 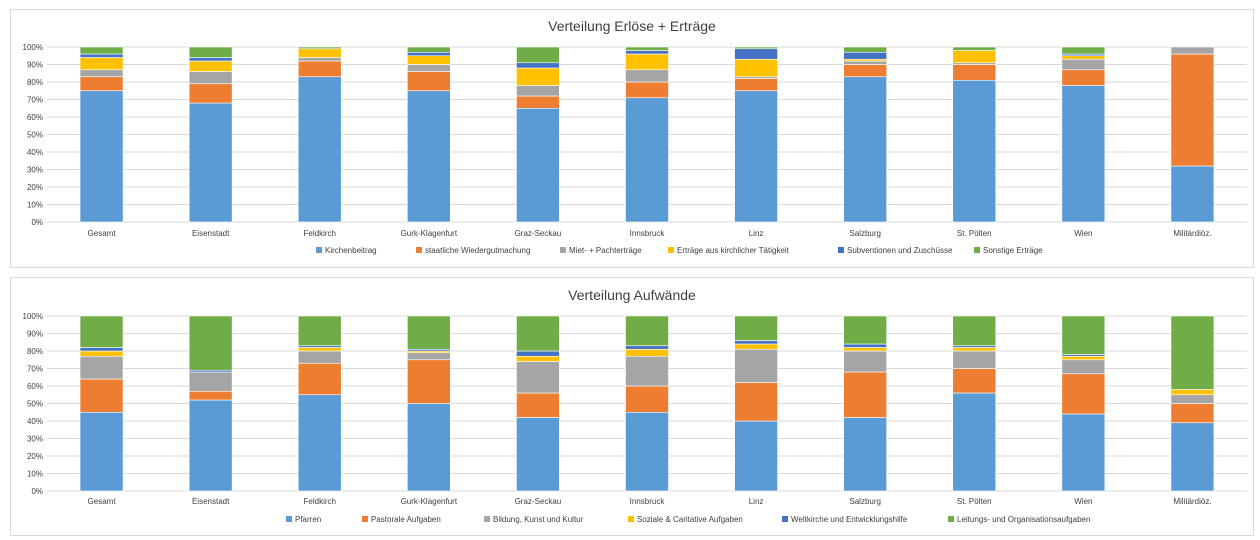 What do you see at coordinates (605, 250) in the screenshot?
I see `legend-label: Miet- + Pachterträge` at bounding box center [605, 250].